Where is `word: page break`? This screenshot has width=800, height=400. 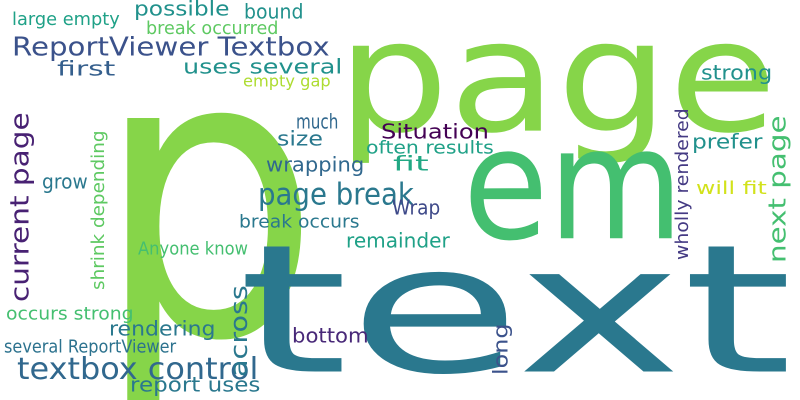 word: page break is located at coordinates (336, 195).